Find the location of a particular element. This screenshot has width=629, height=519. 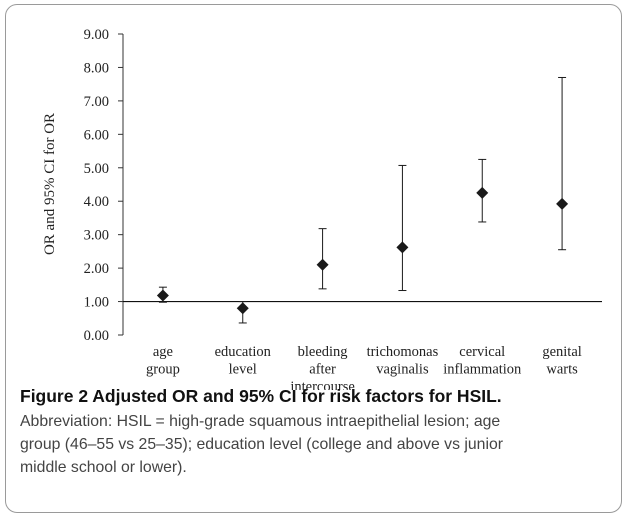

x-category-label: cervical is located at coordinates (482, 352).